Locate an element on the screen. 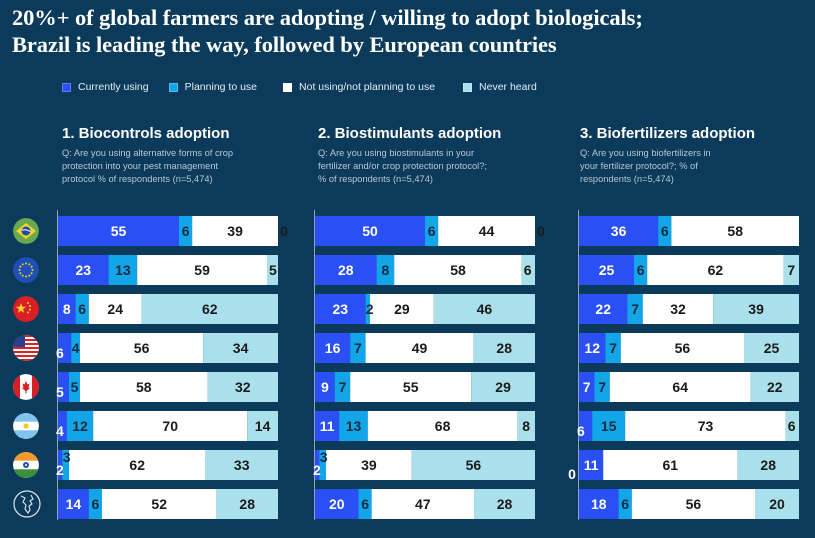  bar-row-china: 8 6 24 62 is located at coordinates (168, 309).